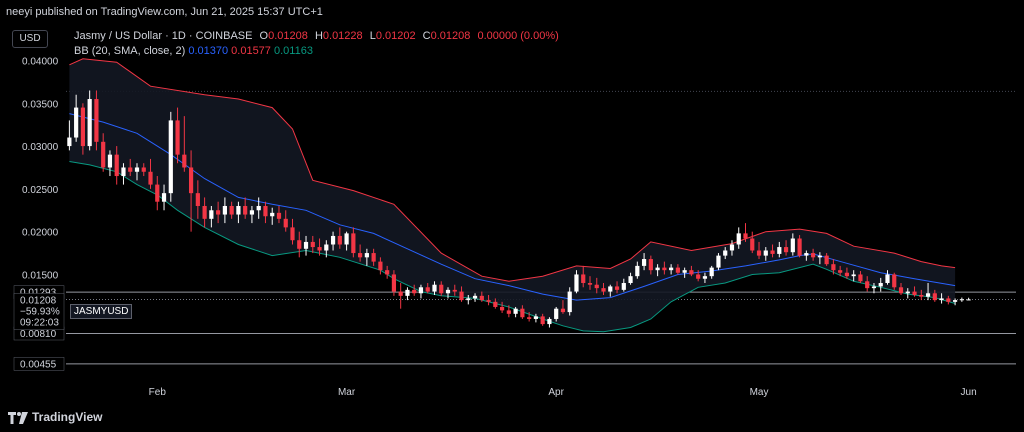  Describe the element at coordinates (969, 392) in the screenshot. I see `x-tick-label: Jun` at that location.